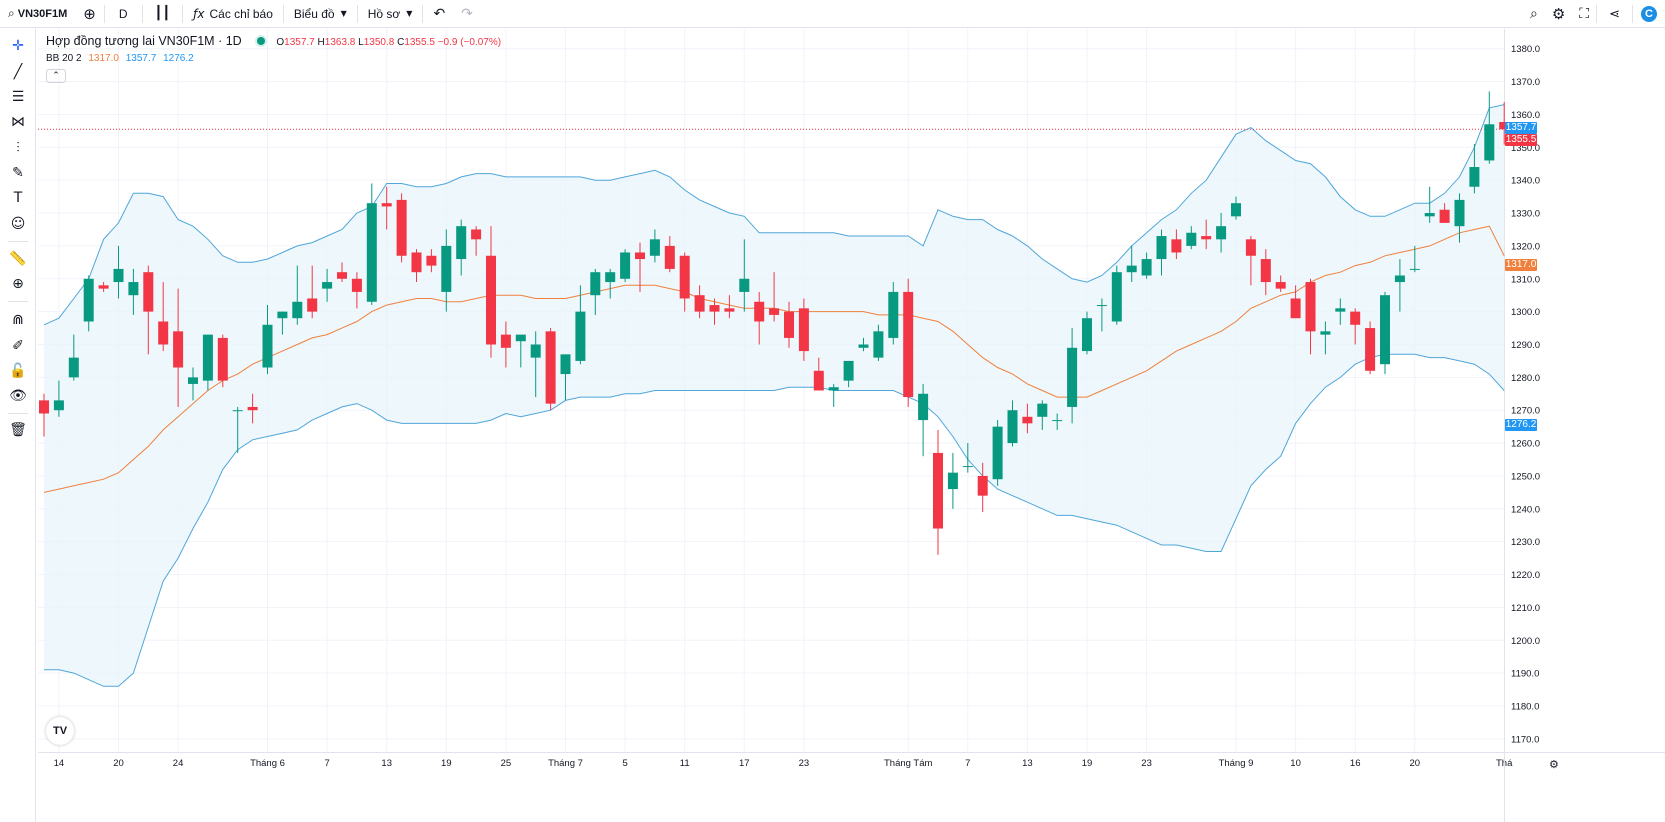  Describe the element at coordinates (1525, 476) in the screenshot. I see `y-tick-label: 1250.0` at that location.